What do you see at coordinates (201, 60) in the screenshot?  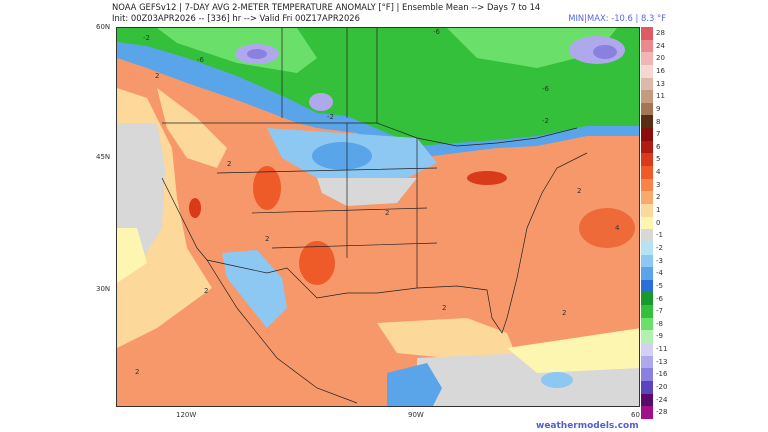 I see `contour-label: -6` at bounding box center [201, 60].